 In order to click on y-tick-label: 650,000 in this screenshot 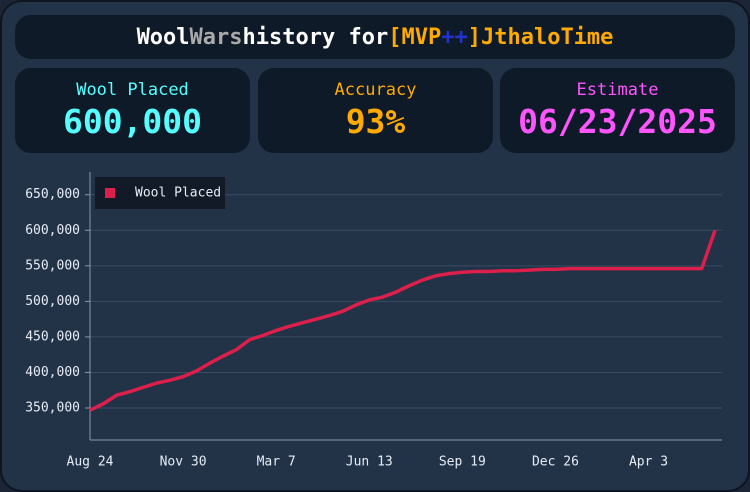, I will do `click(52, 194)`.